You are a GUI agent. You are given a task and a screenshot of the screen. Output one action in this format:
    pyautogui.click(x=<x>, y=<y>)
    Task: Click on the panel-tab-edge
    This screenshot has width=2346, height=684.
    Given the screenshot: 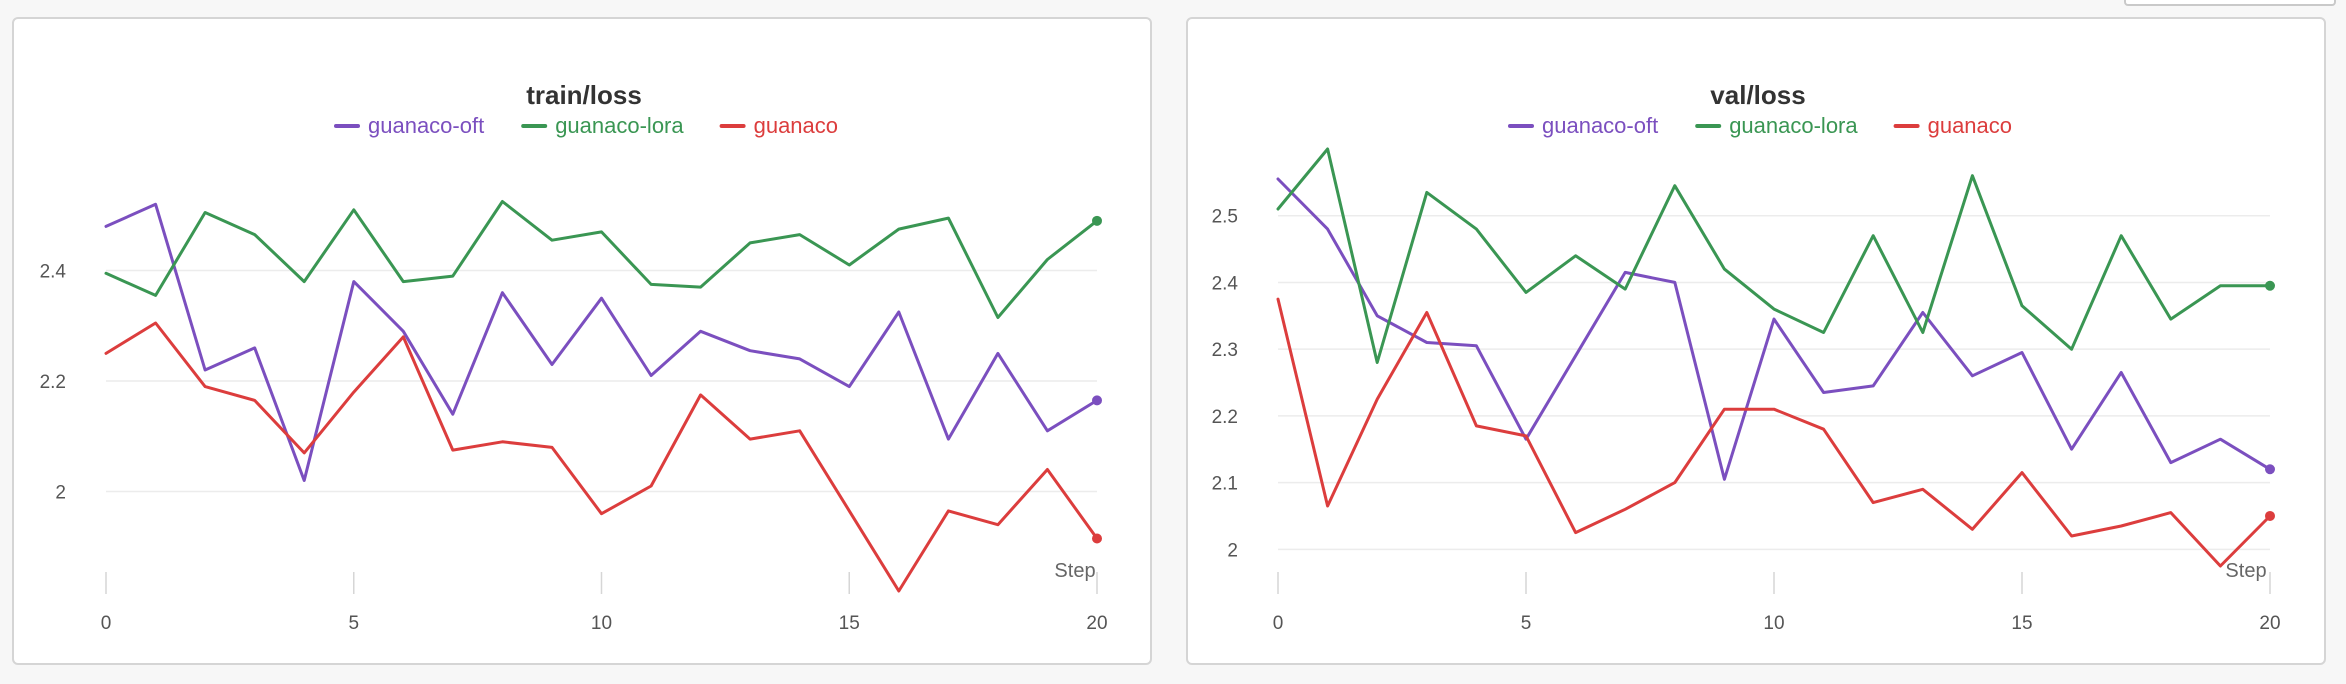 What is the action you would take?
    pyautogui.click(x=2230, y=3)
    